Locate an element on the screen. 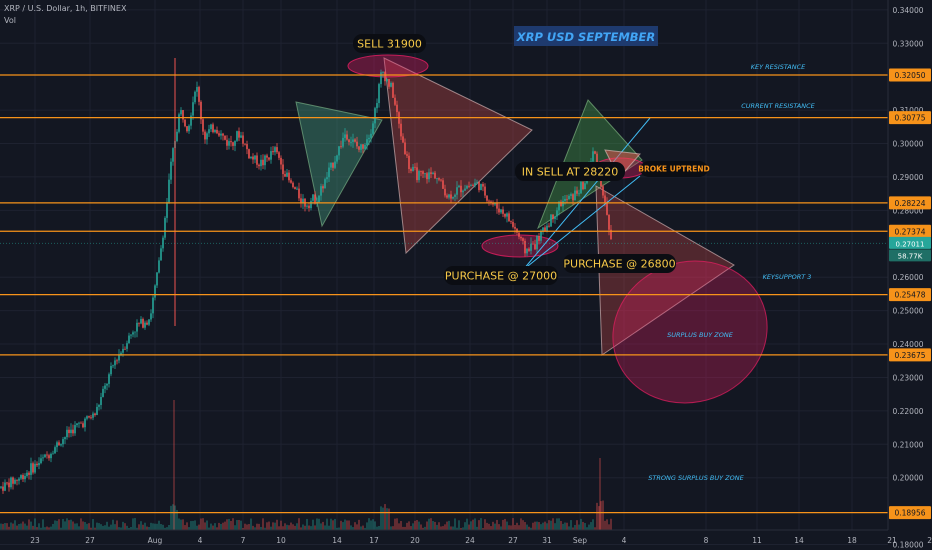 This screenshot has width=932, height=550. chart-title-box is located at coordinates (586, 36).